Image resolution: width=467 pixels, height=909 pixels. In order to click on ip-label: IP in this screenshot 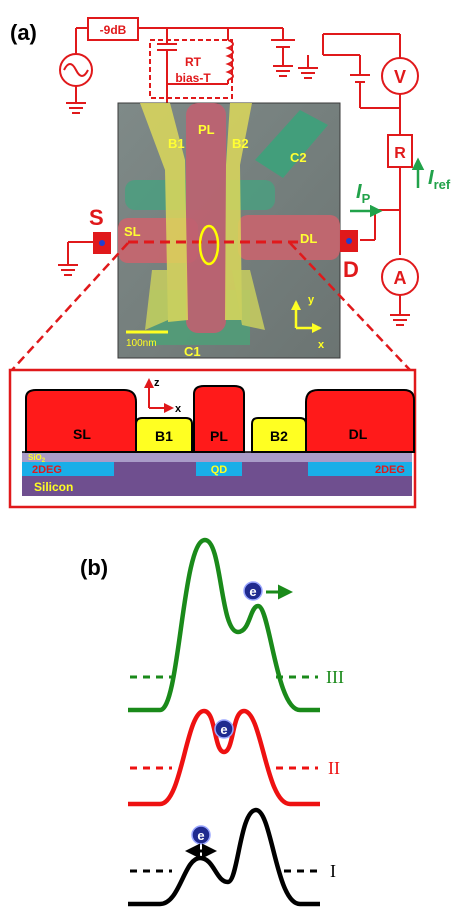, I will do `click(363, 193)`.